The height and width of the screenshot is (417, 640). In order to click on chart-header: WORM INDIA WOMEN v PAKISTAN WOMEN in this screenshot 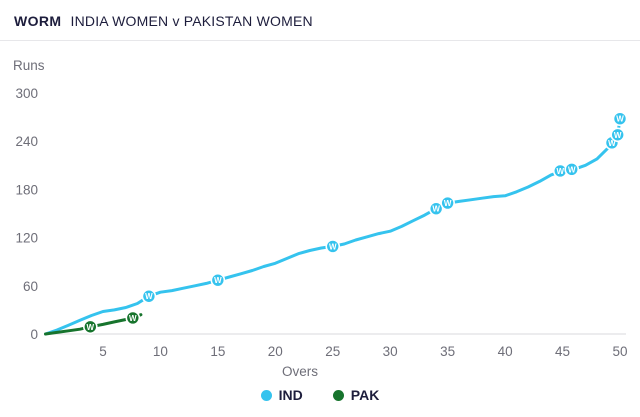, I will do `click(320, 20)`.